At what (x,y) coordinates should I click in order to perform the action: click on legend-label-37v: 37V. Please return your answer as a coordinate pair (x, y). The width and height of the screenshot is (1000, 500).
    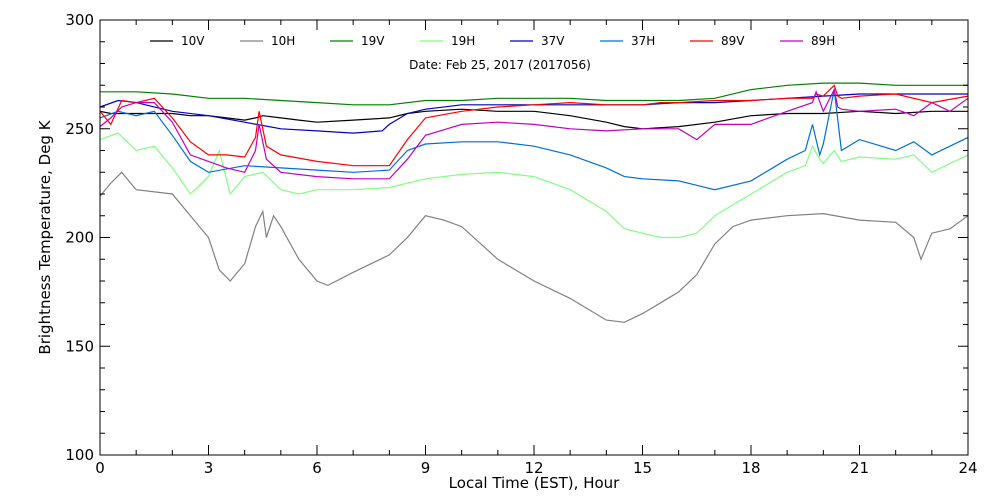
    Looking at the image, I should click on (553, 41).